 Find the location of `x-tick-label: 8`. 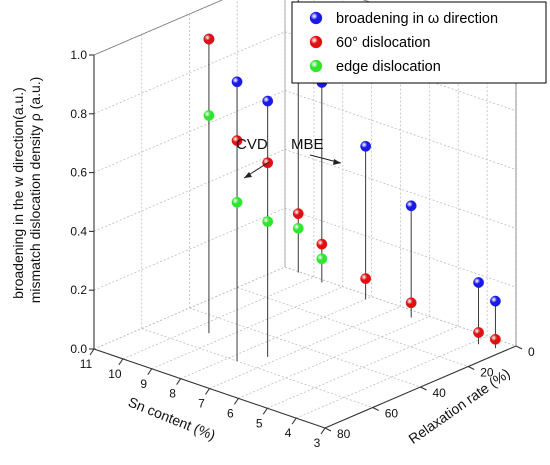

x-tick-label: 8 is located at coordinates (172, 394).